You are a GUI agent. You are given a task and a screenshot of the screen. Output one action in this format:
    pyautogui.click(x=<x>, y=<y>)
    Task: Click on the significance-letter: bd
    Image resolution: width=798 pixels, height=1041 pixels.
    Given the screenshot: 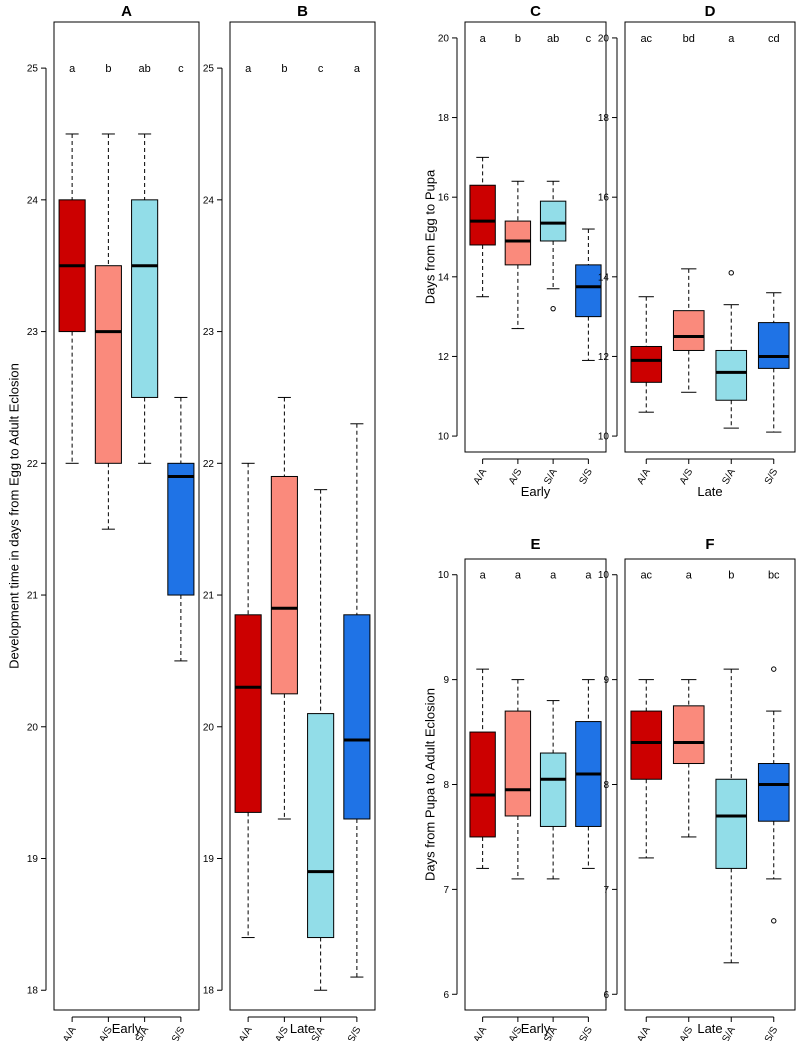 What is the action you would take?
    pyautogui.click(x=689, y=39)
    